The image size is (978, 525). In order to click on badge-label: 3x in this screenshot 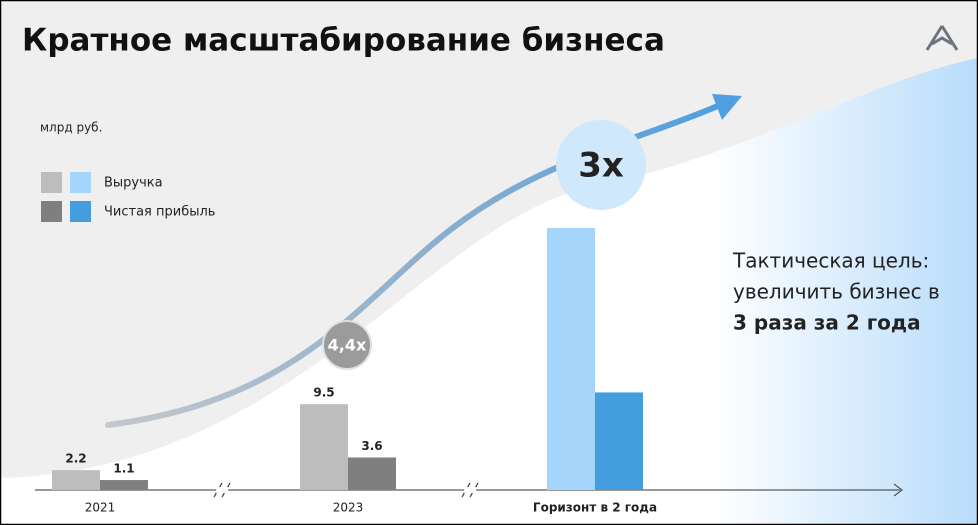, I will do `click(601, 166)`.